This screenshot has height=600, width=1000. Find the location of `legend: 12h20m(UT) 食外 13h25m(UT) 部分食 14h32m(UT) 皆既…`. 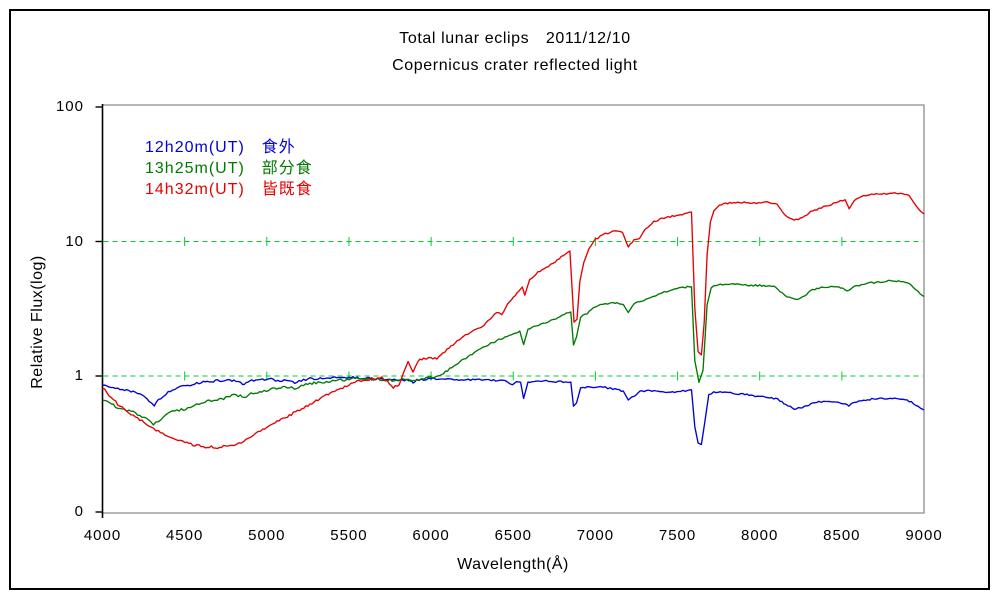

legend: 12h20m(UT) 食外 13h25m(UT) 部分食 14h32m(UT) 皆既… is located at coordinates (229, 168).